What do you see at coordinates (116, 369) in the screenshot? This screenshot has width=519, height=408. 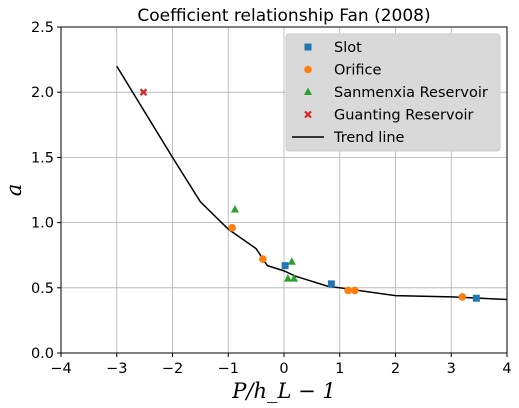 I see `x-tick-label: −3` at bounding box center [116, 369].